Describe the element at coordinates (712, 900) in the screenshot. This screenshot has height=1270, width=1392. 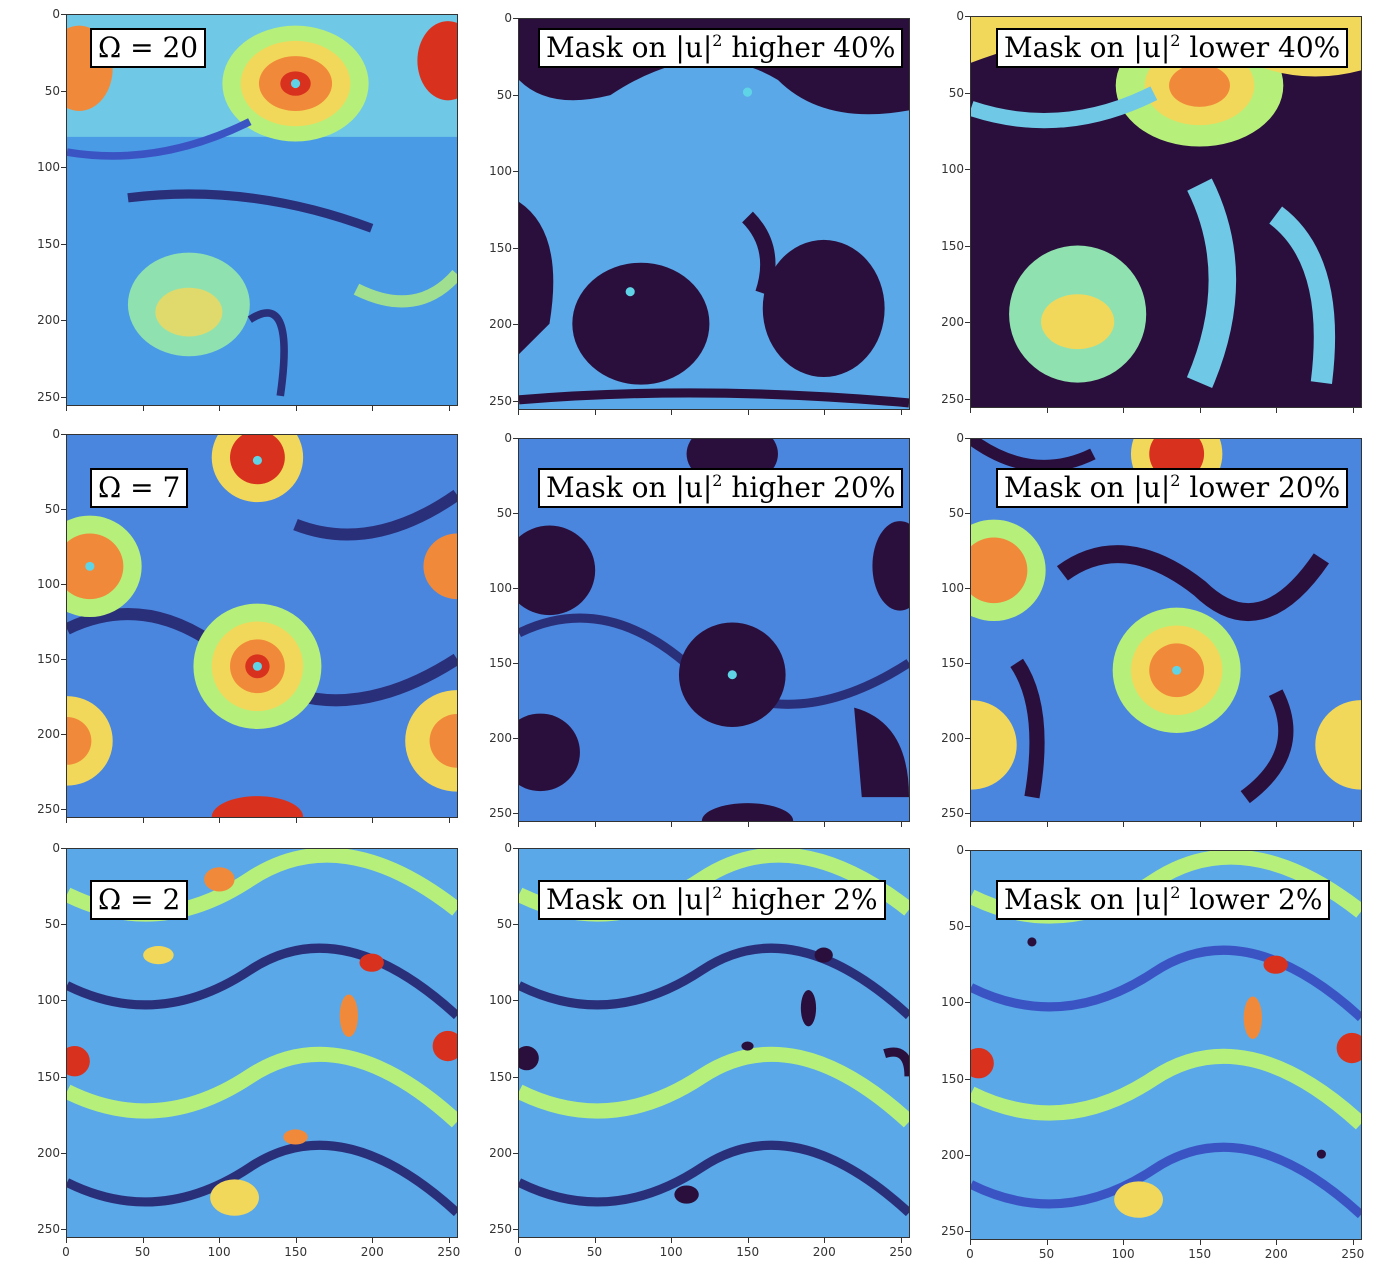
I see `panel-title: Mask on |u|2 higher 2%` at that location.